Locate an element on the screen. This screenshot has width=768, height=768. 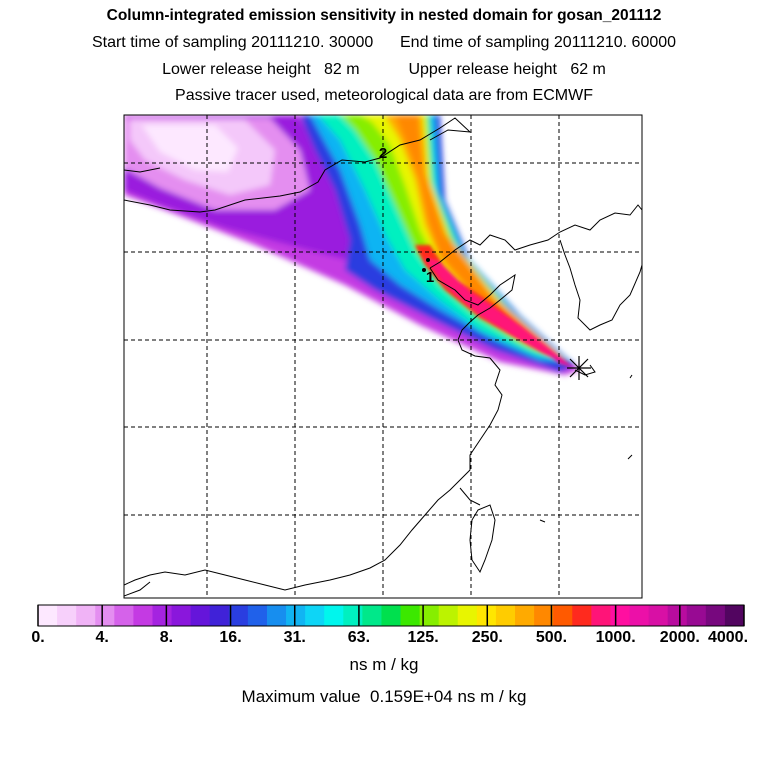
plume-core is located at coordinates (495, 306).